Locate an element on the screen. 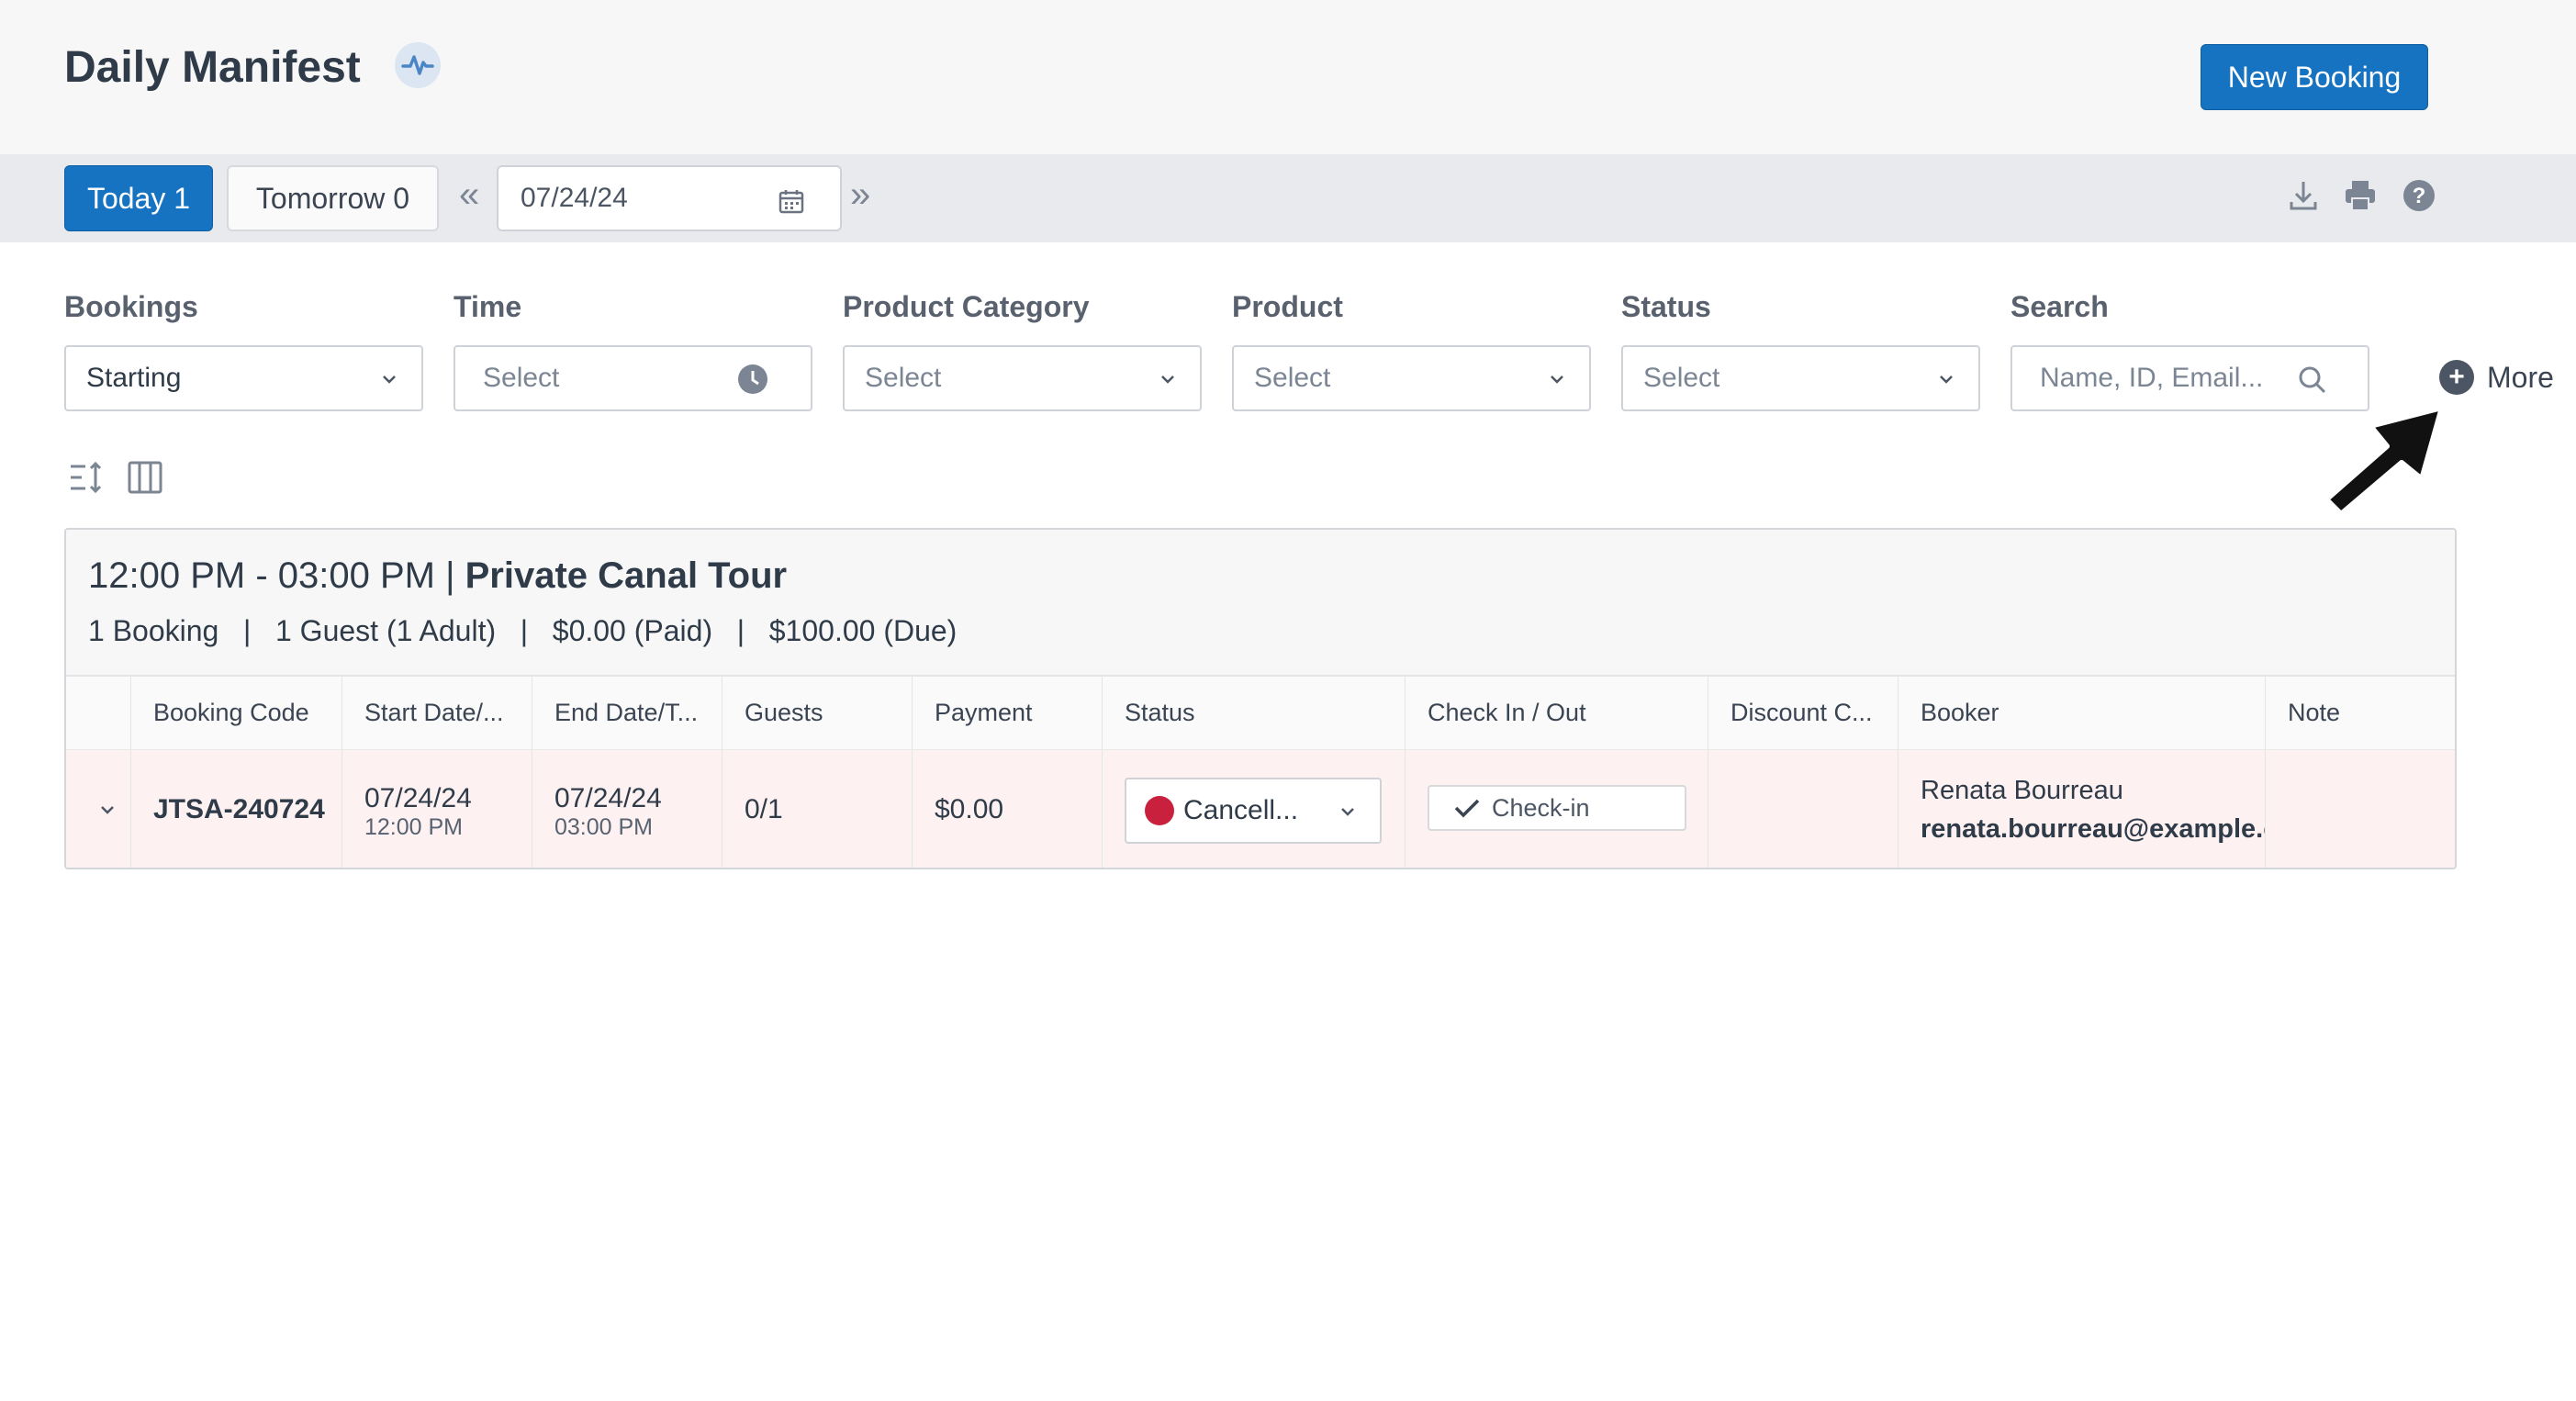 Image resolution: width=2576 pixels, height=1401 pixels. check-in-button: Check-in is located at coordinates (1557, 808).